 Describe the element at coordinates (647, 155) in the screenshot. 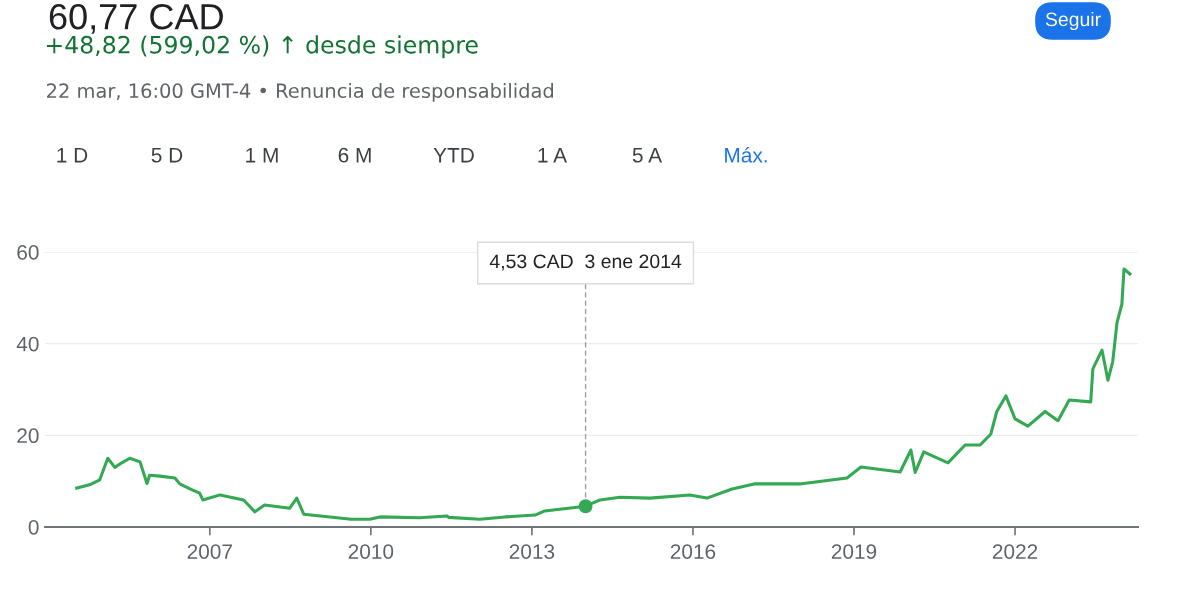

I see `text: 5 A` at that location.